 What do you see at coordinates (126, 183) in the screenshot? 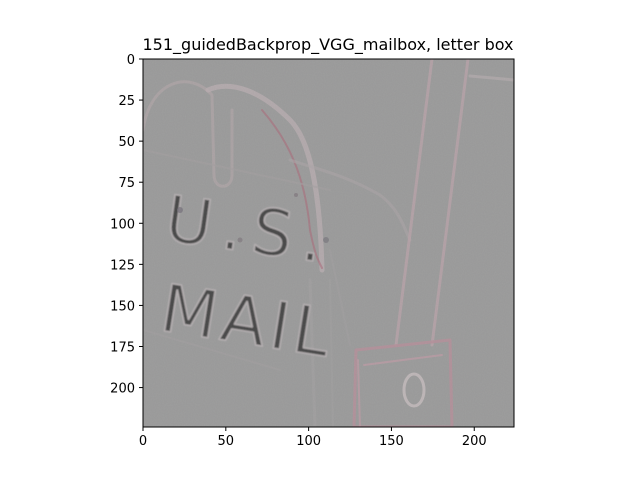
I see `y-tick-label: 75` at bounding box center [126, 183].